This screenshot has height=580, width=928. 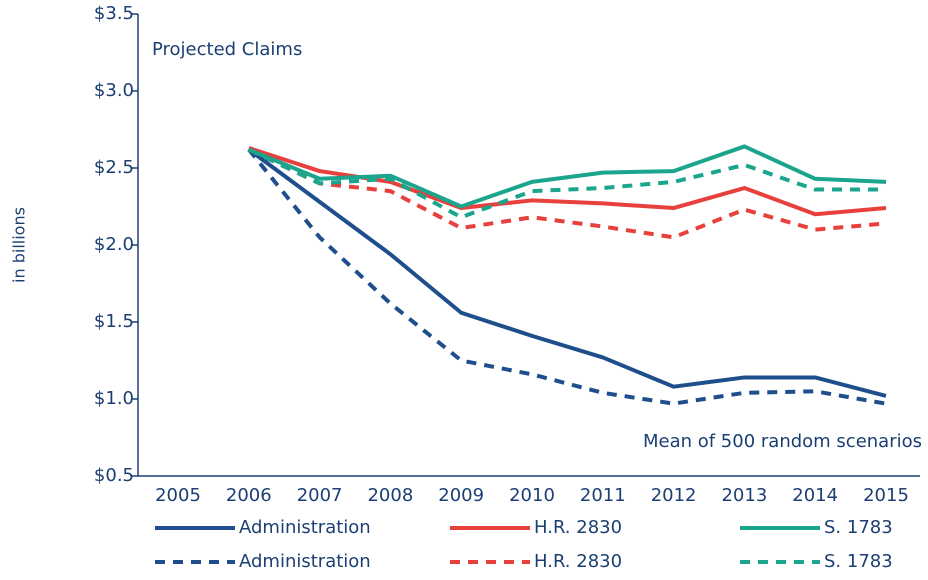 What do you see at coordinates (390, 495) in the screenshot?
I see `x-tick-label: 2008` at bounding box center [390, 495].